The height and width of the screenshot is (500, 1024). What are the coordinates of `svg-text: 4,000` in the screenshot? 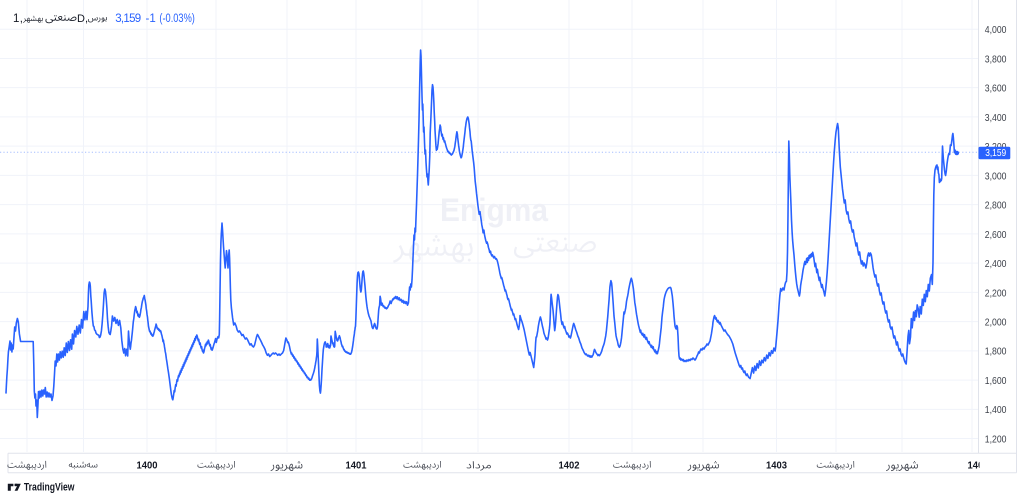 It's located at (996, 30).